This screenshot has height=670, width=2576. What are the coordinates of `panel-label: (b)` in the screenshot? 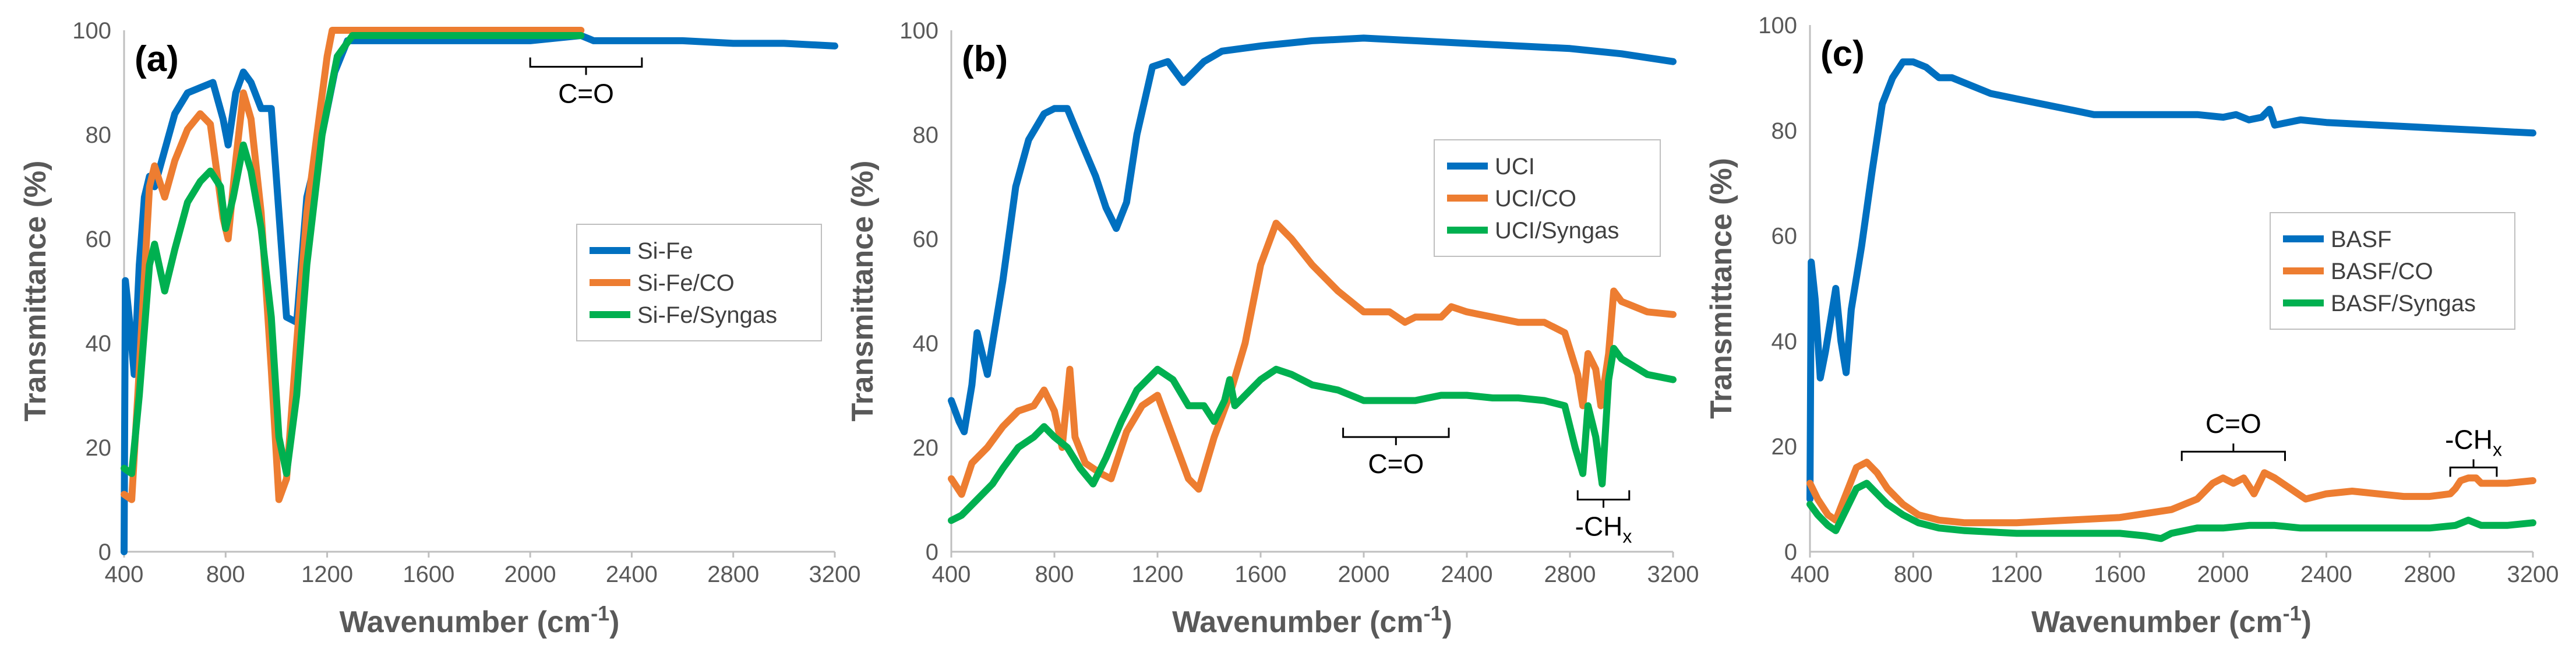 It's located at (985, 59).